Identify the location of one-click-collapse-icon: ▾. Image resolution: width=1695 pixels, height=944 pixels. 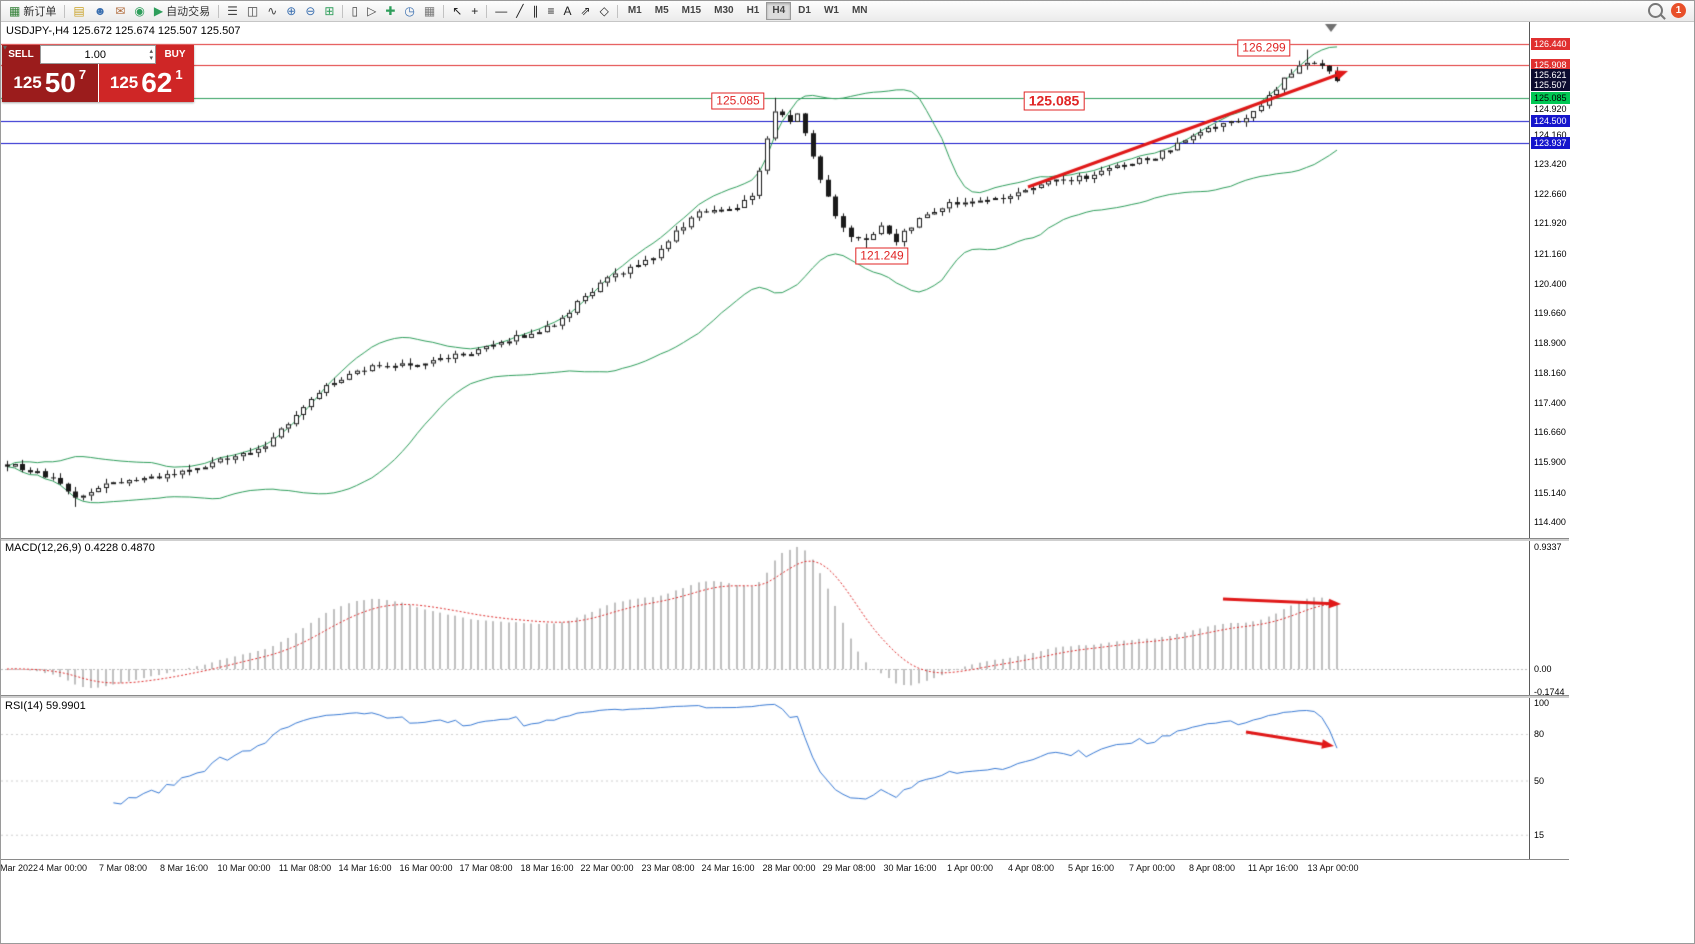
(5, 47).